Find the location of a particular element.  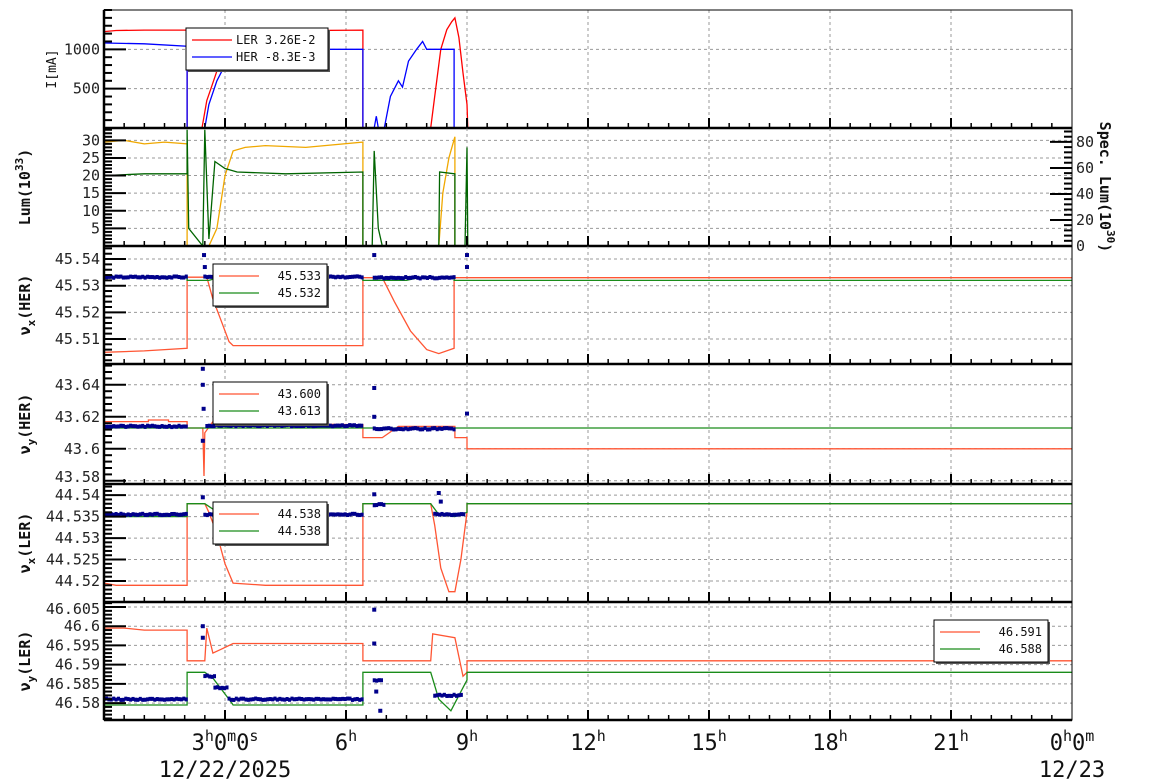

y-tick-label: 30 is located at coordinates (91, 140).